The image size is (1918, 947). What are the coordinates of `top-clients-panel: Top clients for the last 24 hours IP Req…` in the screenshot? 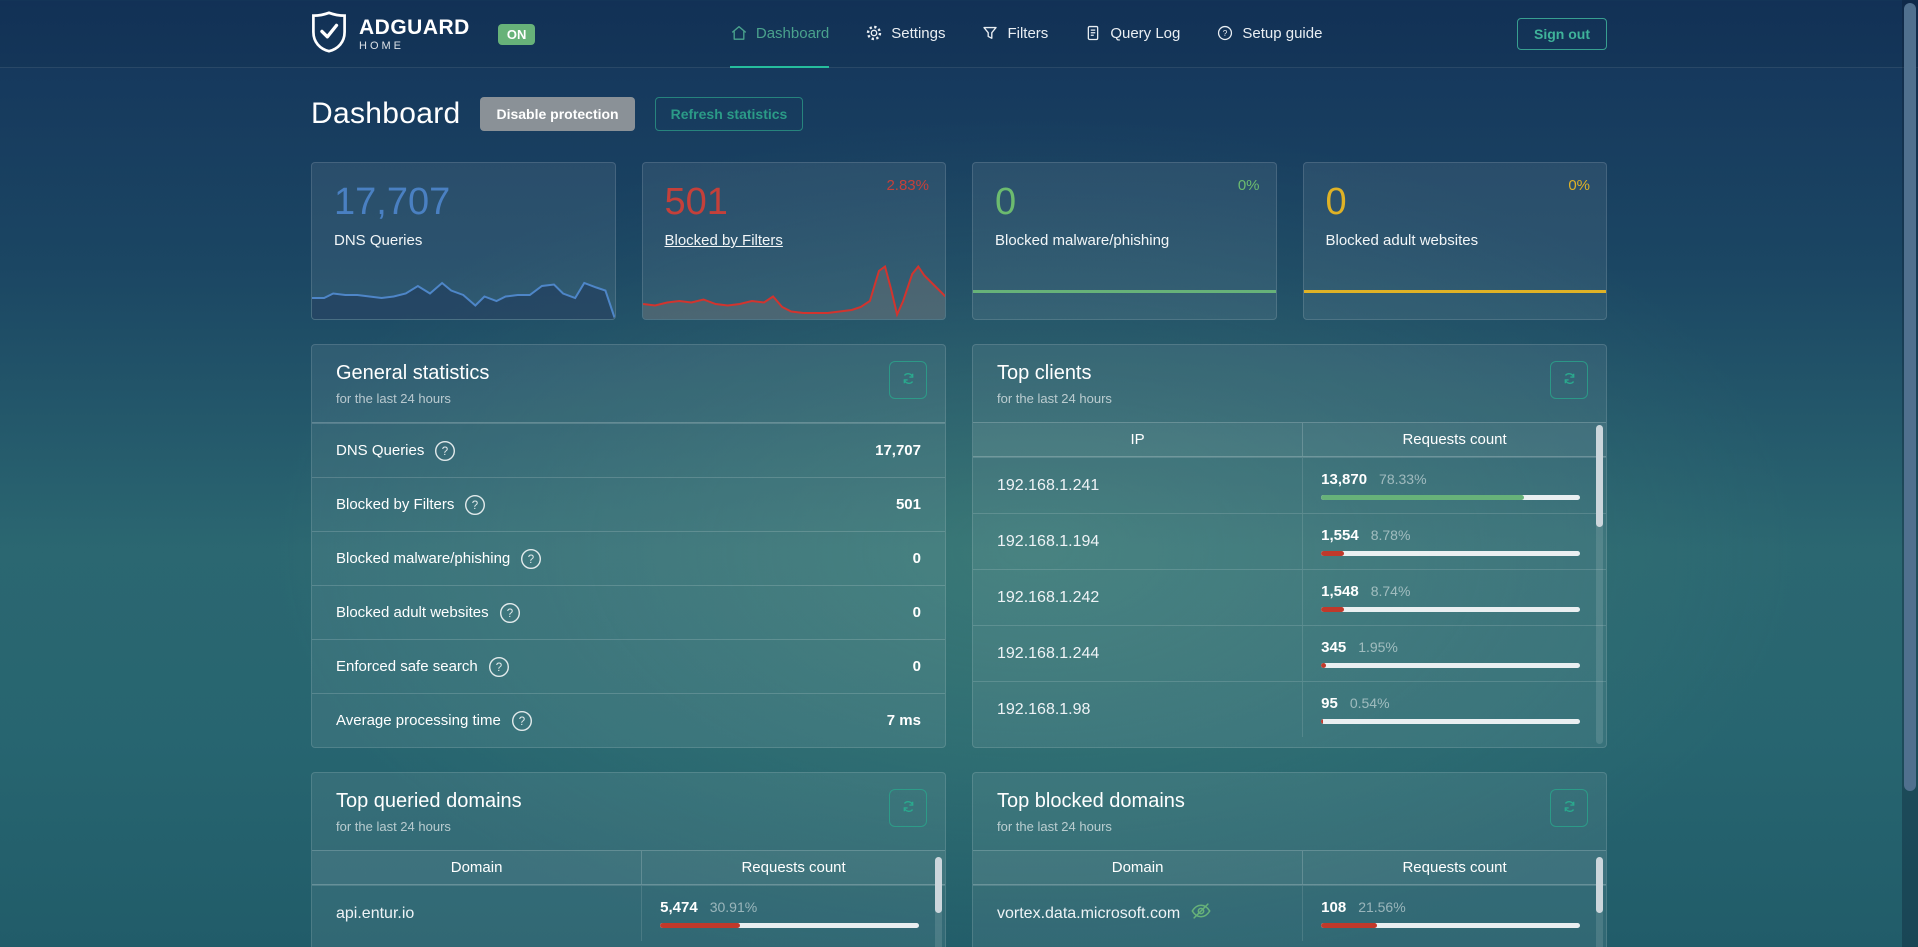 It's located at (1289, 546).